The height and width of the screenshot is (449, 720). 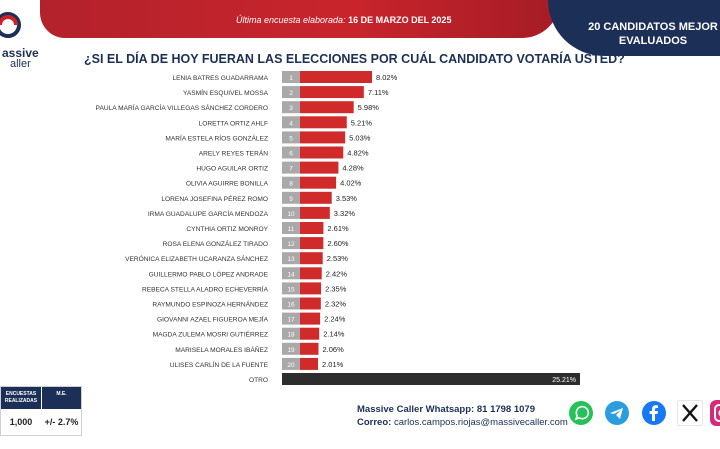 What do you see at coordinates (653, 34) in the screenshot?
I see `right-banner-title: 20 CANDIDATOS MEJOR EVALUADOS` at bounding box center [653, 34].